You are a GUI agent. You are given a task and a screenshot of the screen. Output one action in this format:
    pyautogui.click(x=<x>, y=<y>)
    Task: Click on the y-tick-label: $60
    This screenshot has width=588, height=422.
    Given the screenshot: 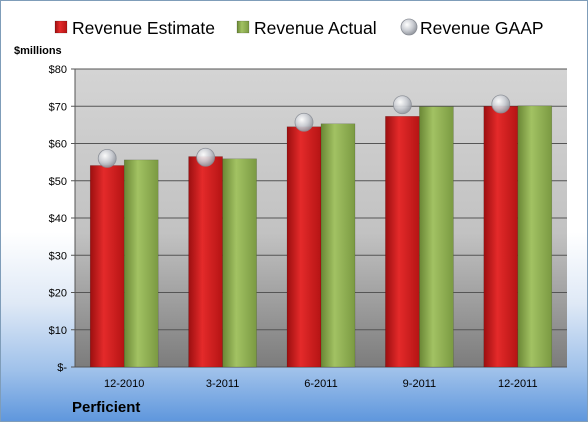 What is the action you would take?
    pyautogui.click(x=58, y=145)
    